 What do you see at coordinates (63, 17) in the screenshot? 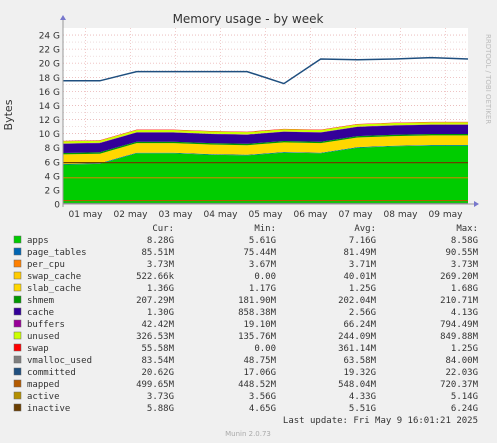
I see `y-axis-arrow` at bounding box center [63, 17].